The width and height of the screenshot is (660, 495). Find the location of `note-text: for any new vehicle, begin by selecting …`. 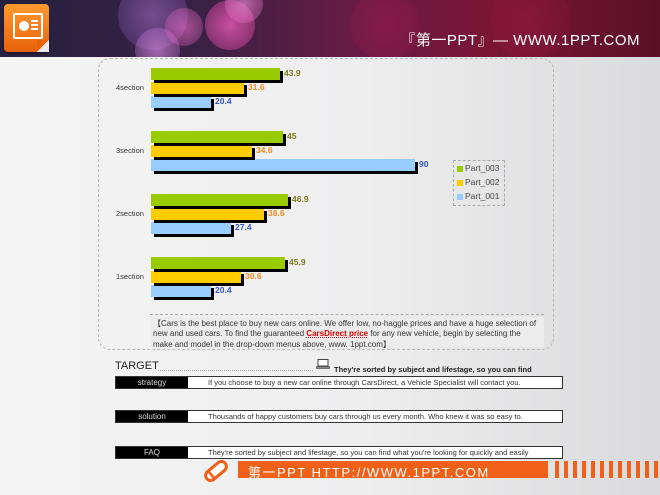

note-text: for any new vehicle, begin by selecting … is located at coordinates (337, 339).